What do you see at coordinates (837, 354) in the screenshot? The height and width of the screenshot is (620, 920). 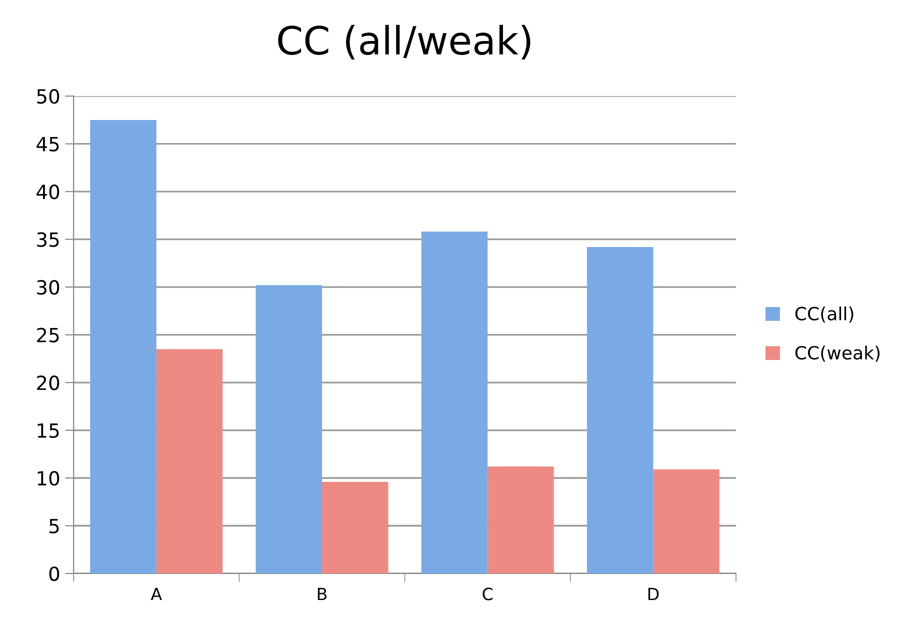 I see `legend-label: CC(weak)` at bounding box center [837, 354].